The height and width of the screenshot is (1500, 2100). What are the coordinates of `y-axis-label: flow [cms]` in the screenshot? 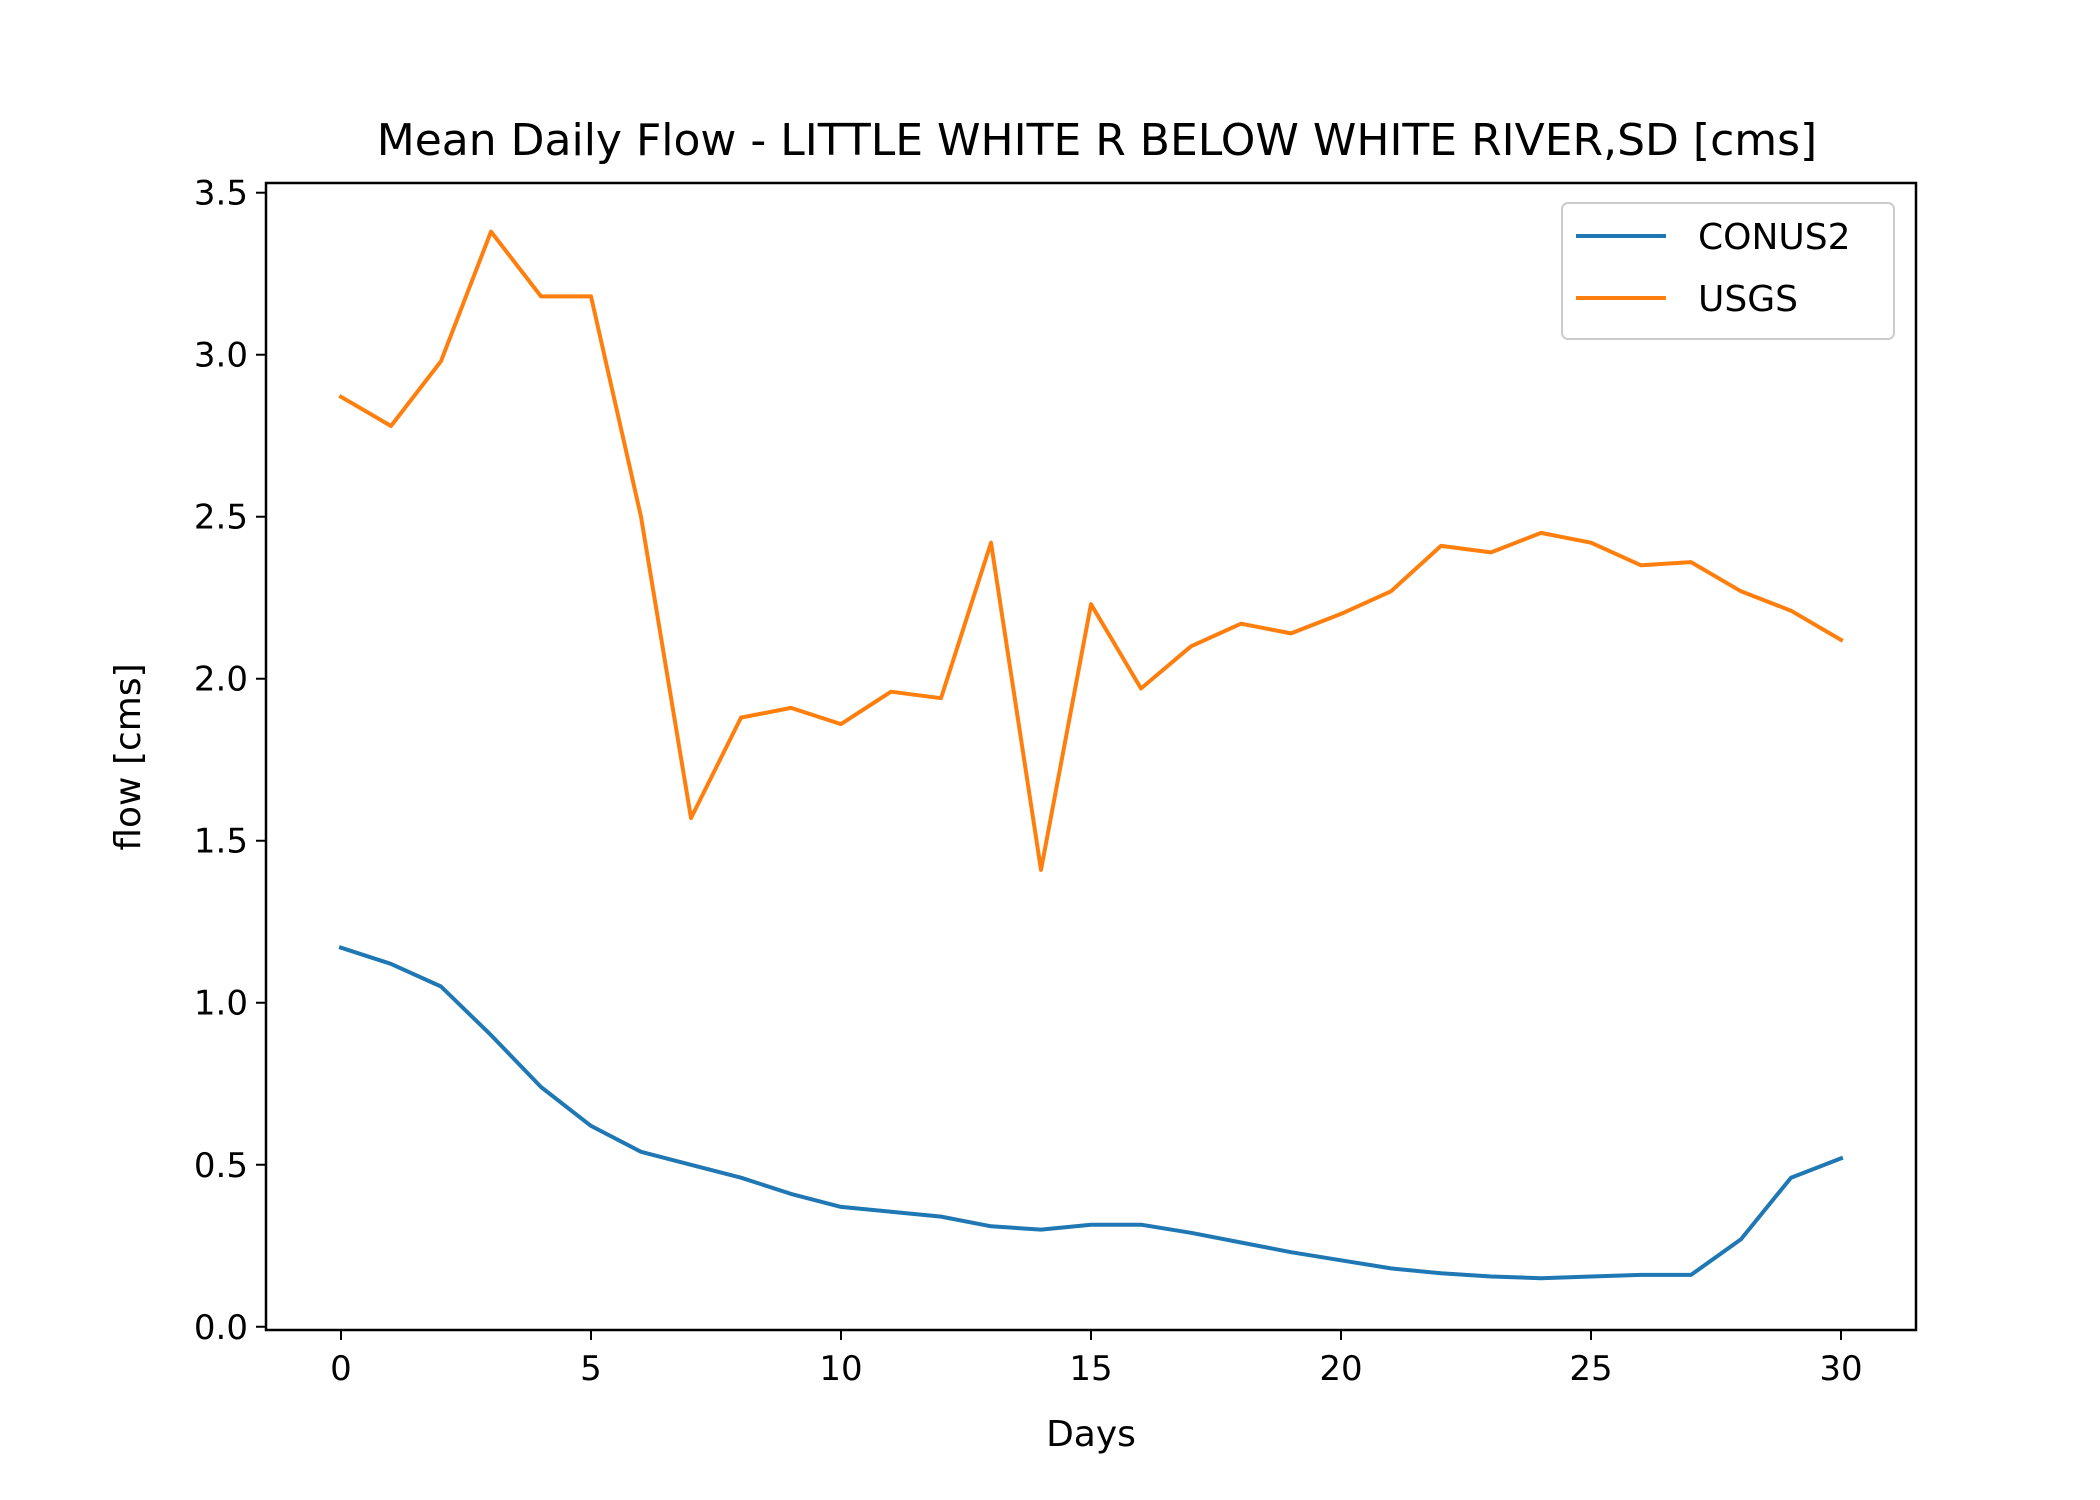 It's located at (128, 756).